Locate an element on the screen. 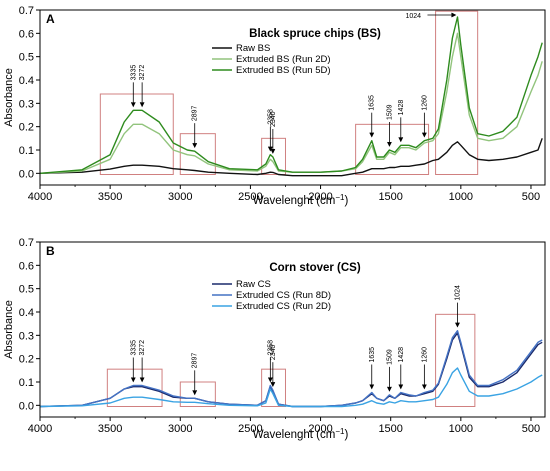  panel-label: A is located at coordinates (50, 19).